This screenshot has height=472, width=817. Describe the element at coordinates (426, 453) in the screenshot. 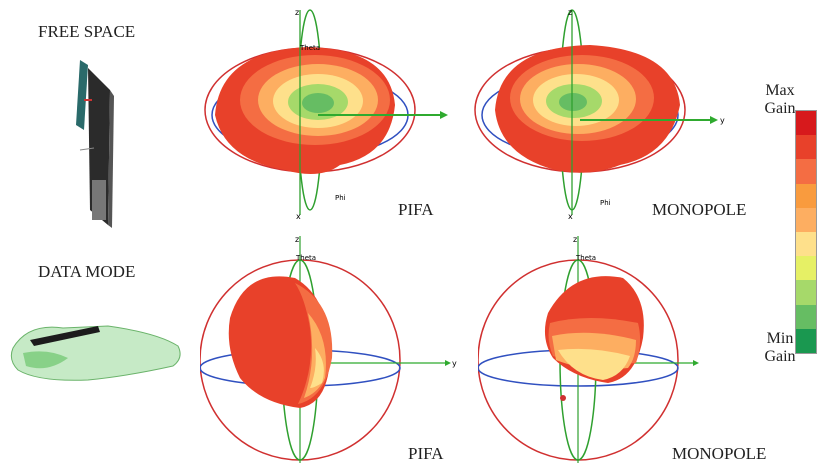

I see `label-datamode-pifa: PIFA` at that location.